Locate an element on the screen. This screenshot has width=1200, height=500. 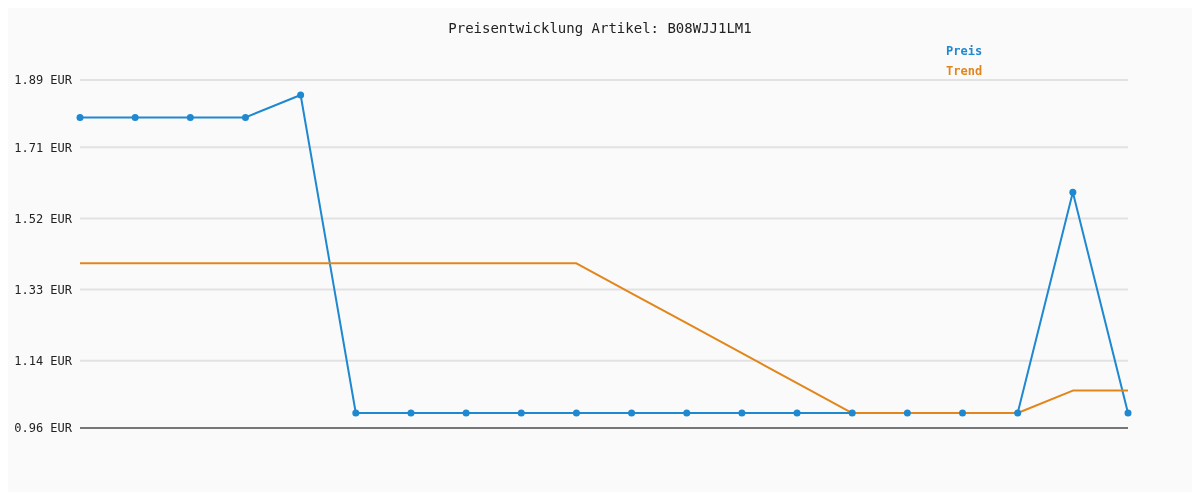
chart-title: Preisentwicklung Artikel: B08WJJ1LM1 is located at coordinates (600, 28).